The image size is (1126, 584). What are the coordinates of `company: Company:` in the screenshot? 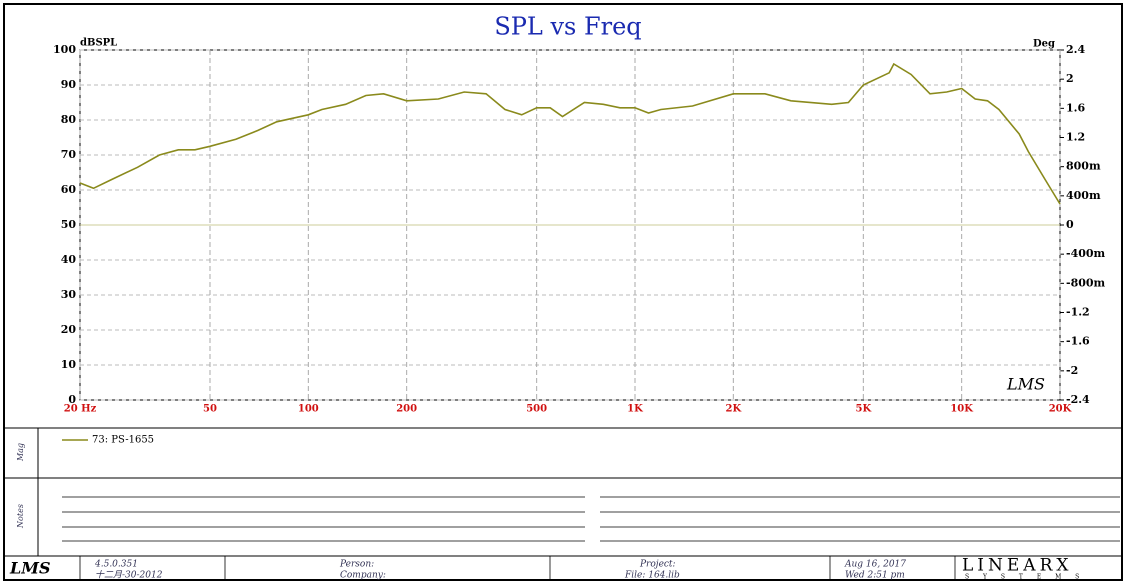 It's located at (363, 576).